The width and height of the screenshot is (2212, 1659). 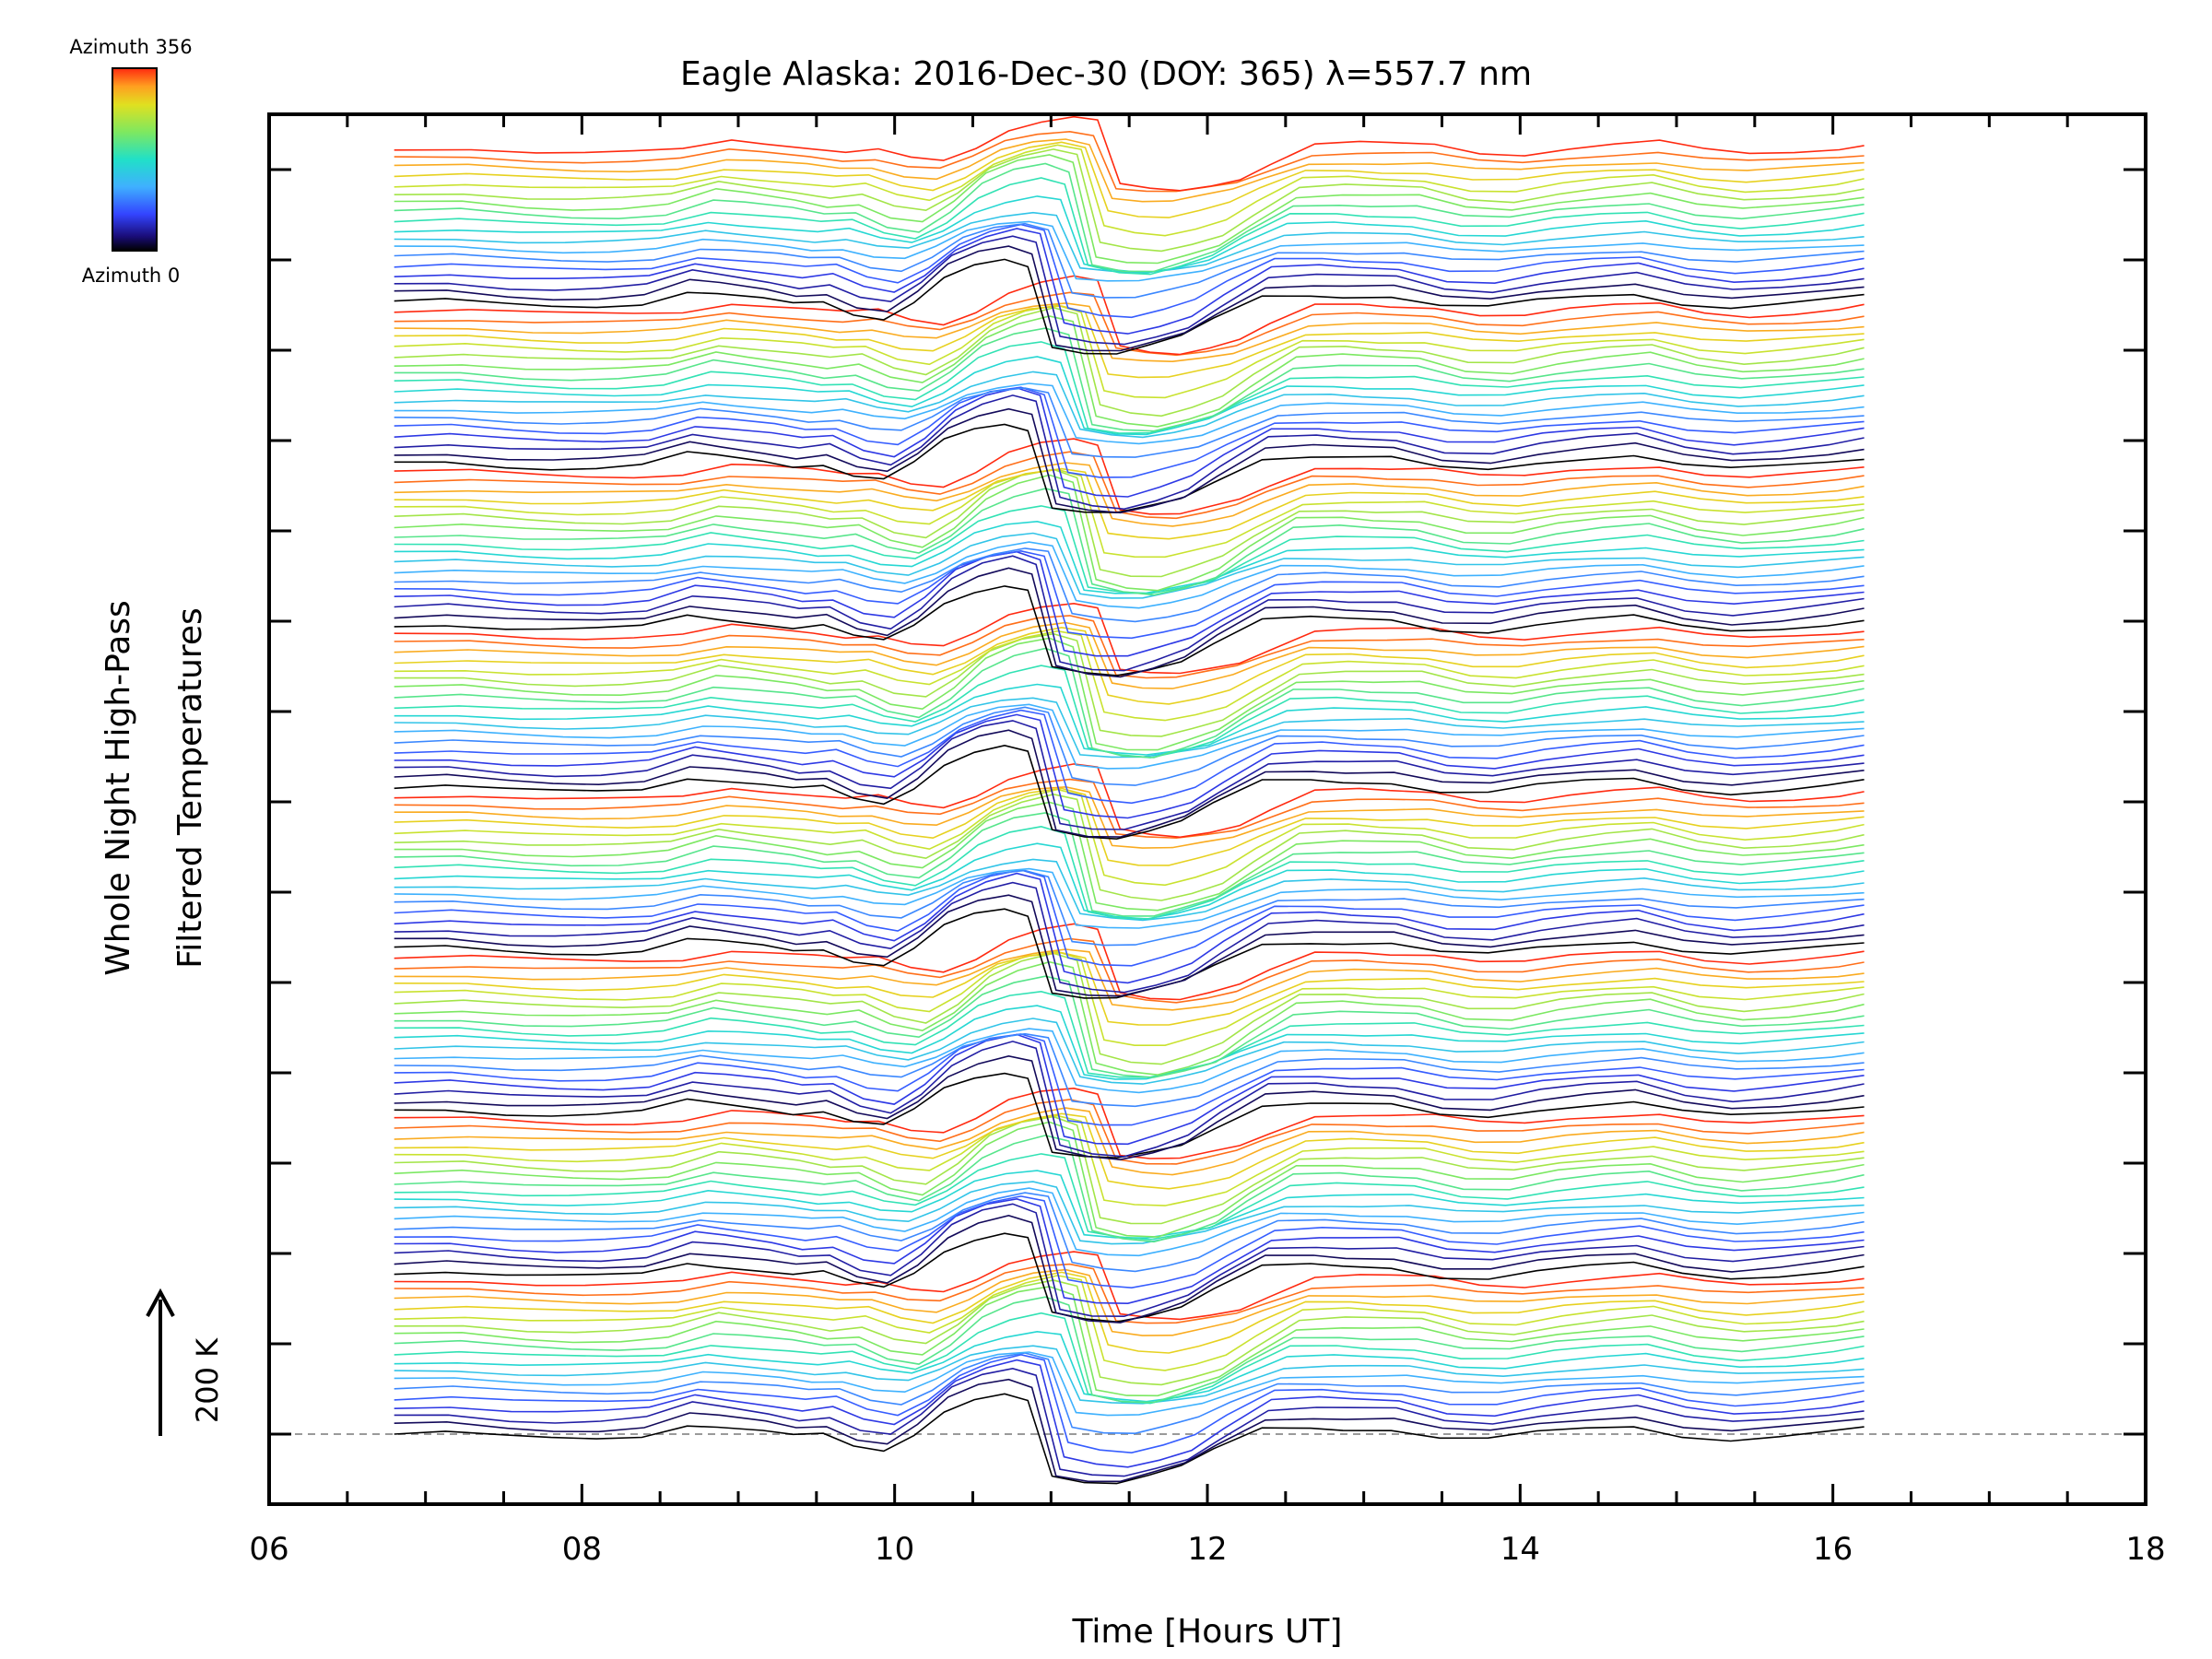 What do you see at coordinates (130, 47) in the screenshot?
I see `colorbar-top-label: Azimuth 356` at bounding box center [130, 47].